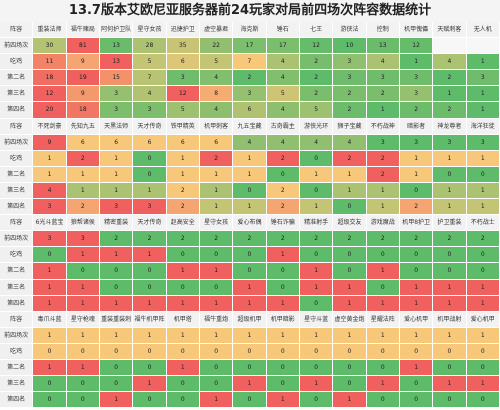  I want to click on header-cell: 控制, so click(383, 30).